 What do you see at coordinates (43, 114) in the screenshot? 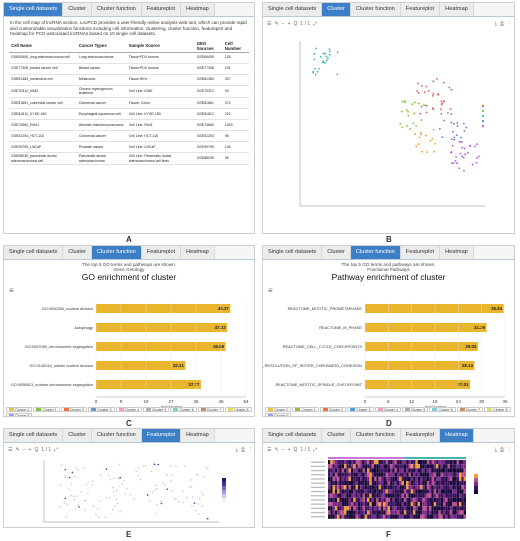
I see `table-cell: GSE81812_KYSE-180` at bounding box center [43, 114].